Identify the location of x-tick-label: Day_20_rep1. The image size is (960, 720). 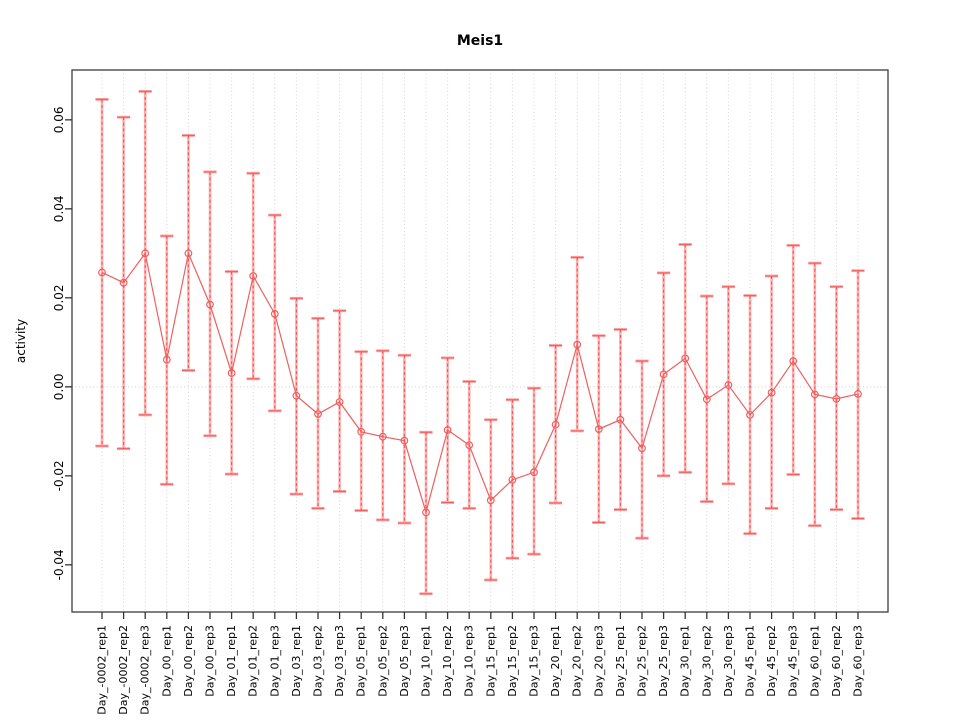
(555, 661).